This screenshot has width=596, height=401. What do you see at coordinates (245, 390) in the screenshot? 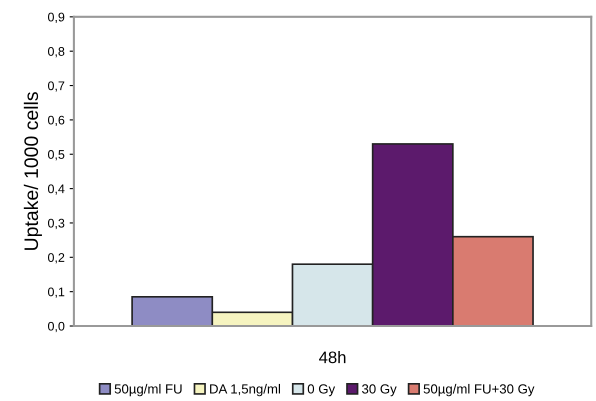
I see `legend-label: DA 1,5ng/ml` at bounding box center [245, 390].